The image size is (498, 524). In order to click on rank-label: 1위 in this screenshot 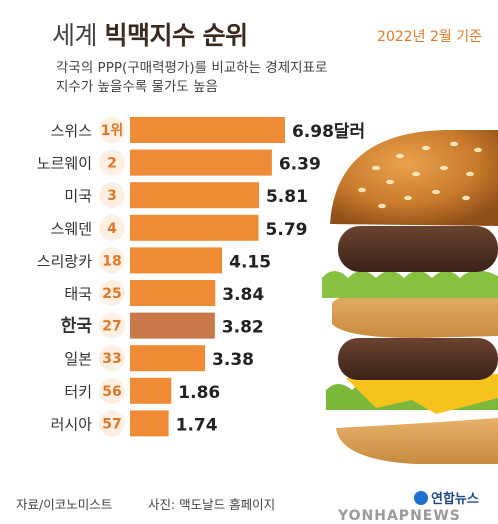, I will do `click(112, 131)`.